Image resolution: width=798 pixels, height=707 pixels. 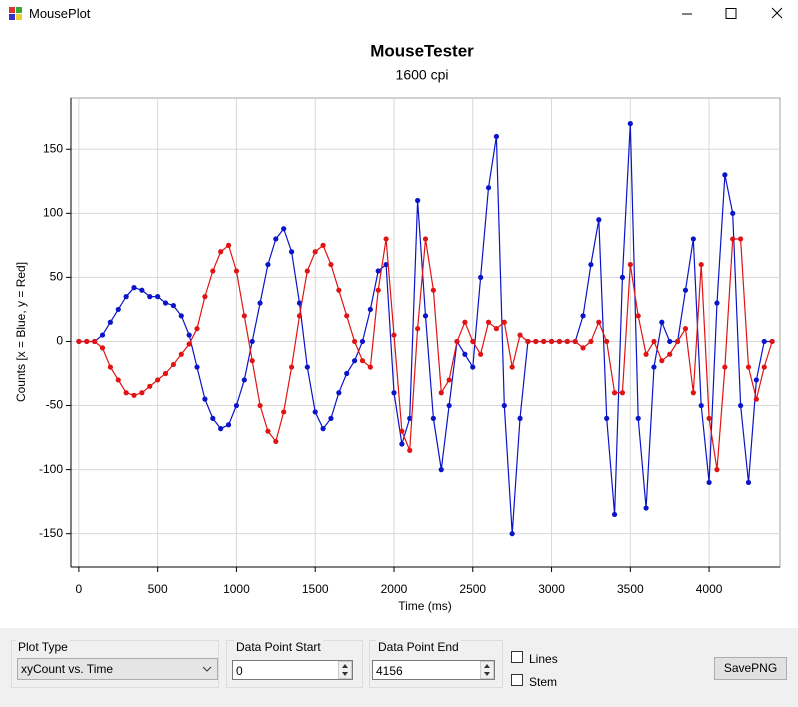 I want to click on group-label: Plot Type, so click(x=43, y=647).